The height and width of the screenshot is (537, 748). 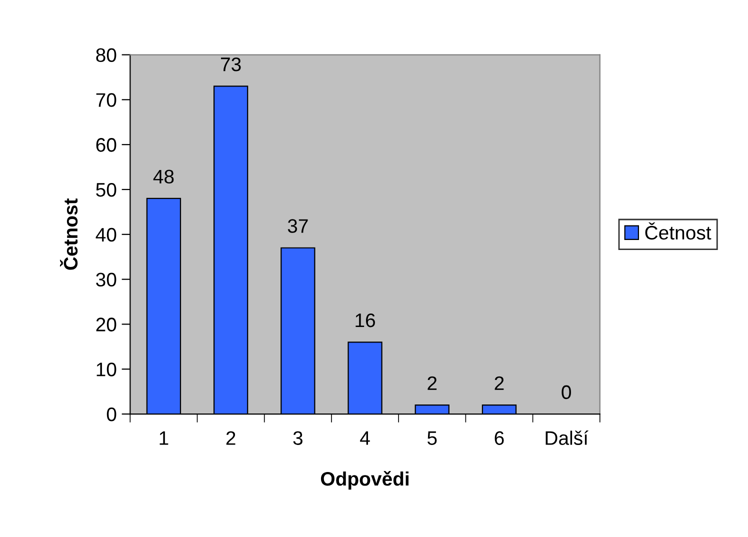 I want to click on y-tick-label: 0, so click(x=111, y=414).